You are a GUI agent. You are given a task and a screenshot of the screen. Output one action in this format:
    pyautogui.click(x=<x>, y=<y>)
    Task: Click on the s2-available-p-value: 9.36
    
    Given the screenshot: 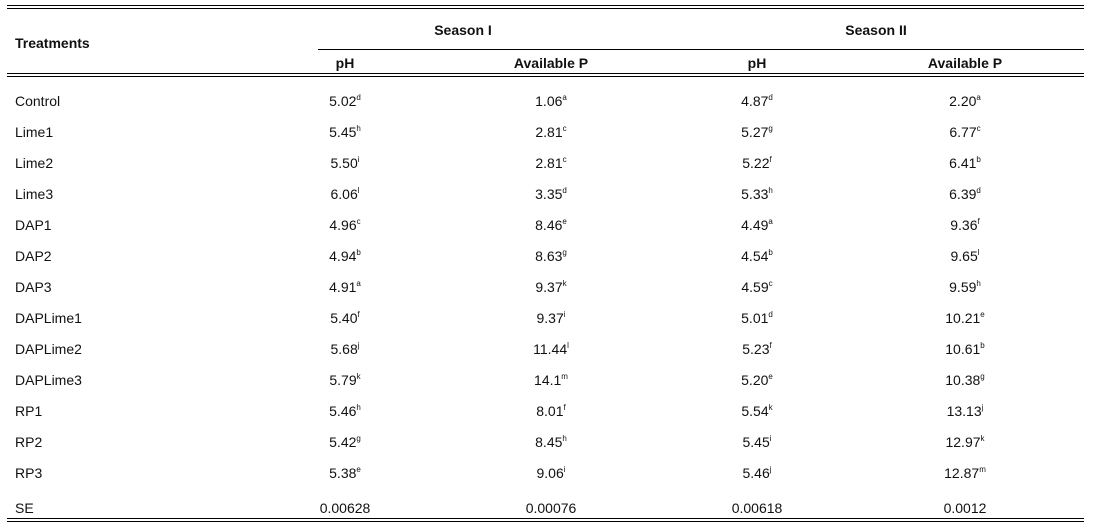 What is the action you would take?
    pyautogui.click(x=964, y=225)
    